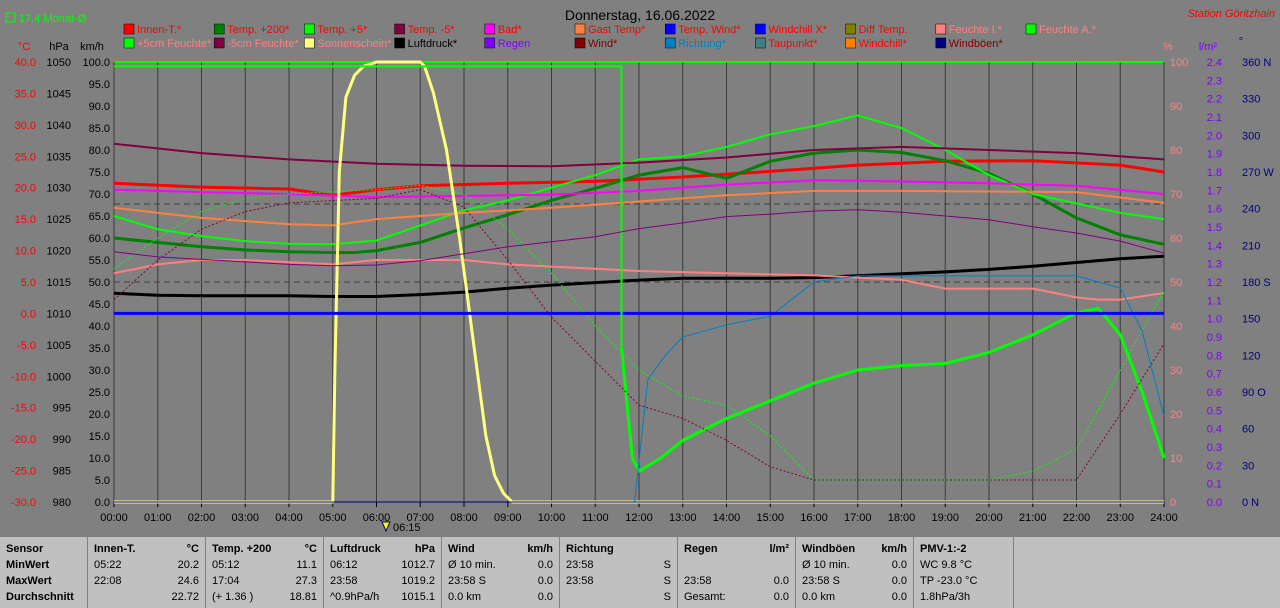 Image resolution: width=1280 pixels, height=608 pixels. What do you see at coordinates (226, 581) in the screenshot?
I see `stats-cell-time: 17:04` at bounding box center [226, 581].